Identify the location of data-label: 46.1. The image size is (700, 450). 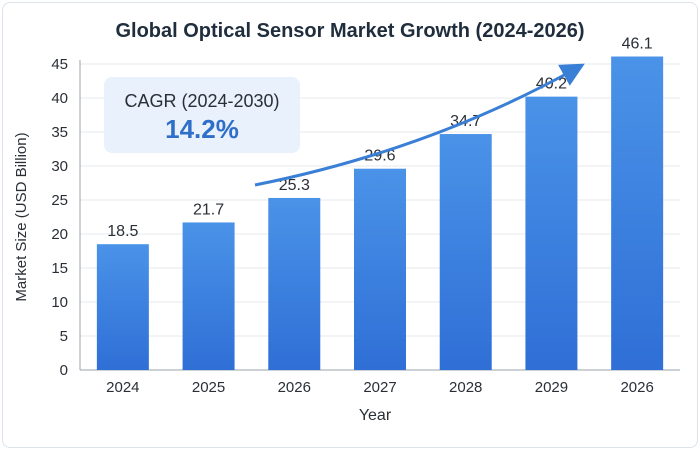
(637, 44).